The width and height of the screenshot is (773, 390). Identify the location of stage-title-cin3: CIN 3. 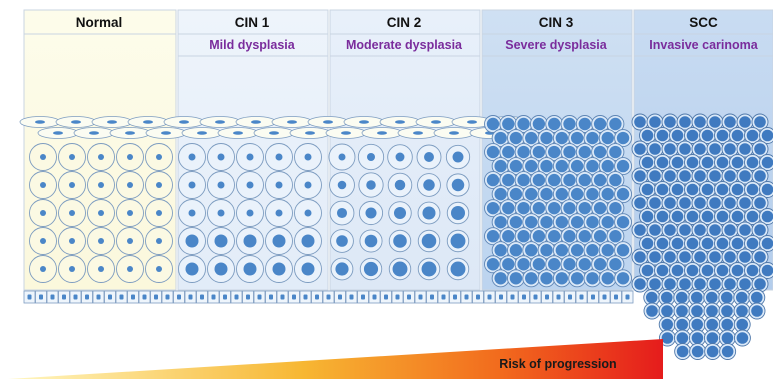
(556, 23).